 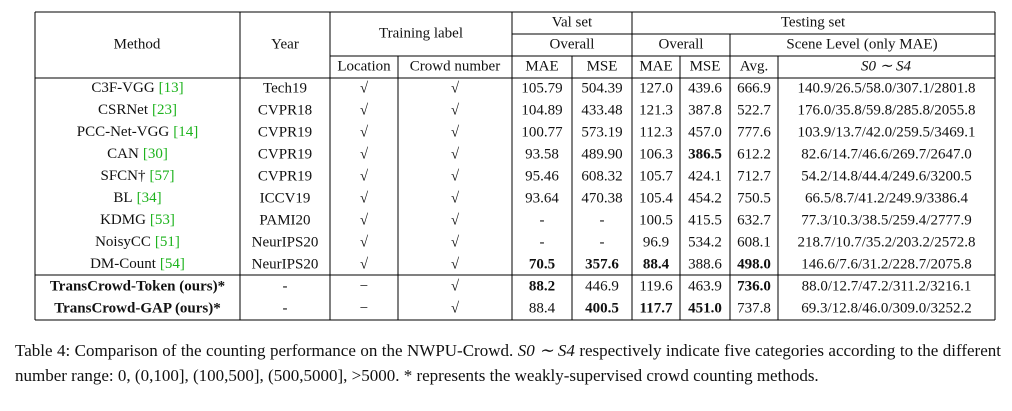 What do you see at coordinates (123, 176) in the screenshot?
I see `method-name: SFCN†` at bounding box center [123, 176].